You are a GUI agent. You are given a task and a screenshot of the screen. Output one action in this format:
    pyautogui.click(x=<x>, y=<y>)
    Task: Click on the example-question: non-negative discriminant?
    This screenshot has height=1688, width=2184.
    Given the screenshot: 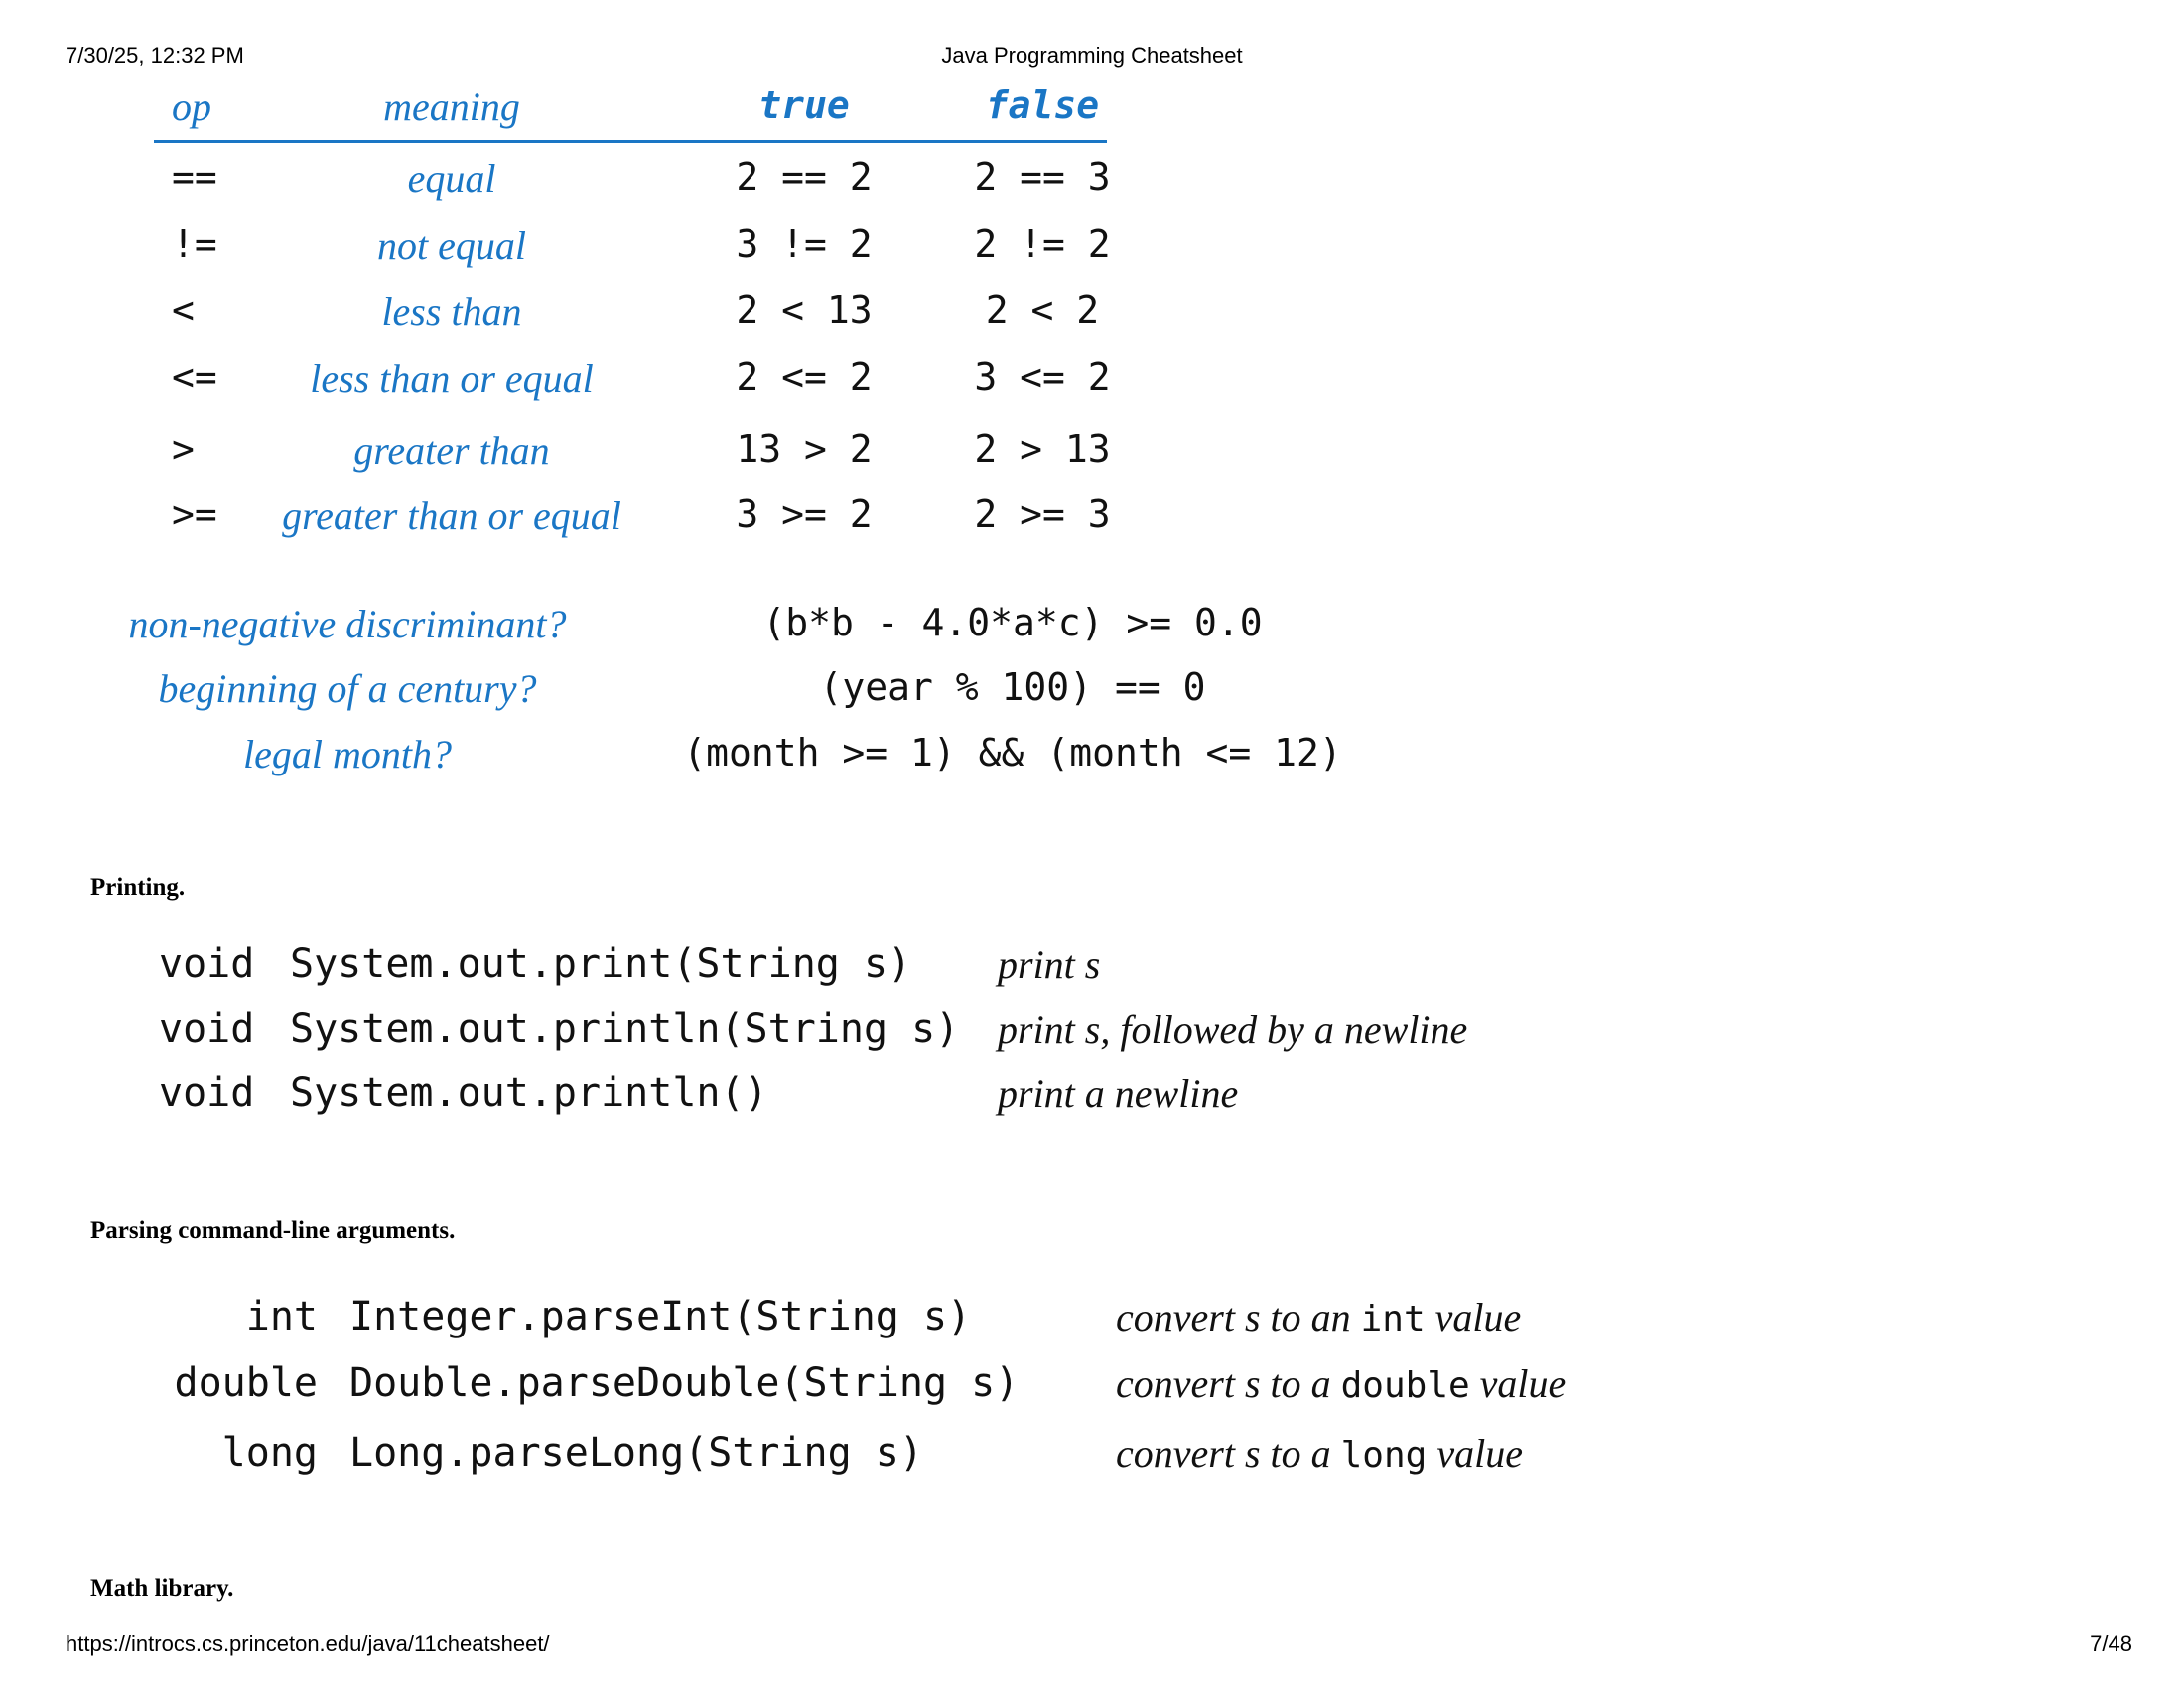 What is the action you would take?
    pyautogui.click(x=347, y=624)
    